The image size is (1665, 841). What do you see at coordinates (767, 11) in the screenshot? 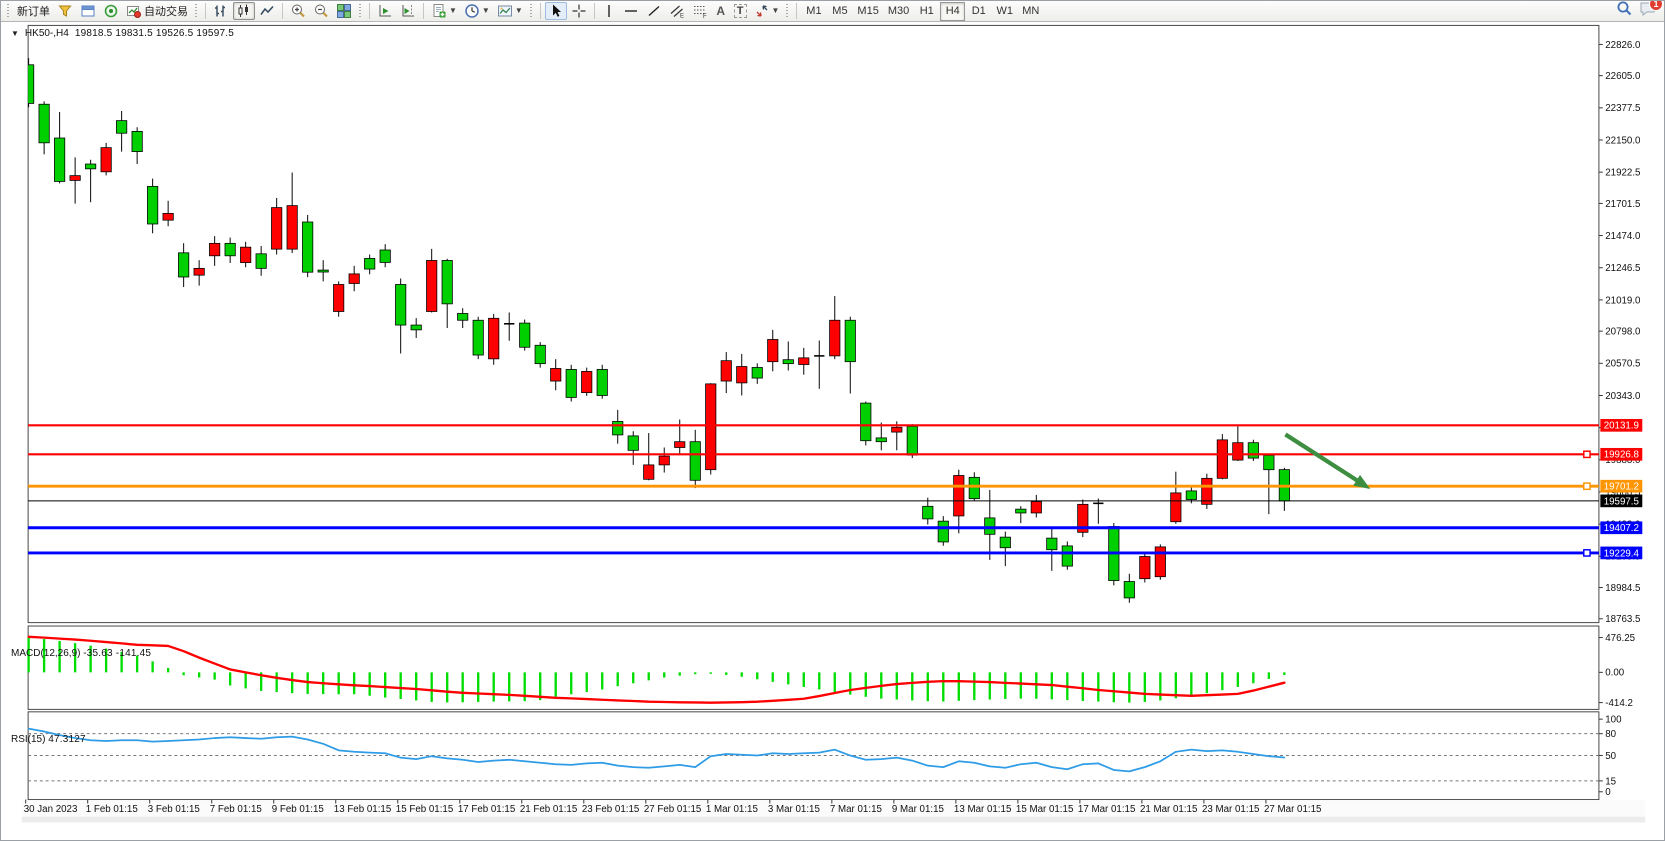
I see `arrows-tool-button: ▼` at bounding box center [767, 11].